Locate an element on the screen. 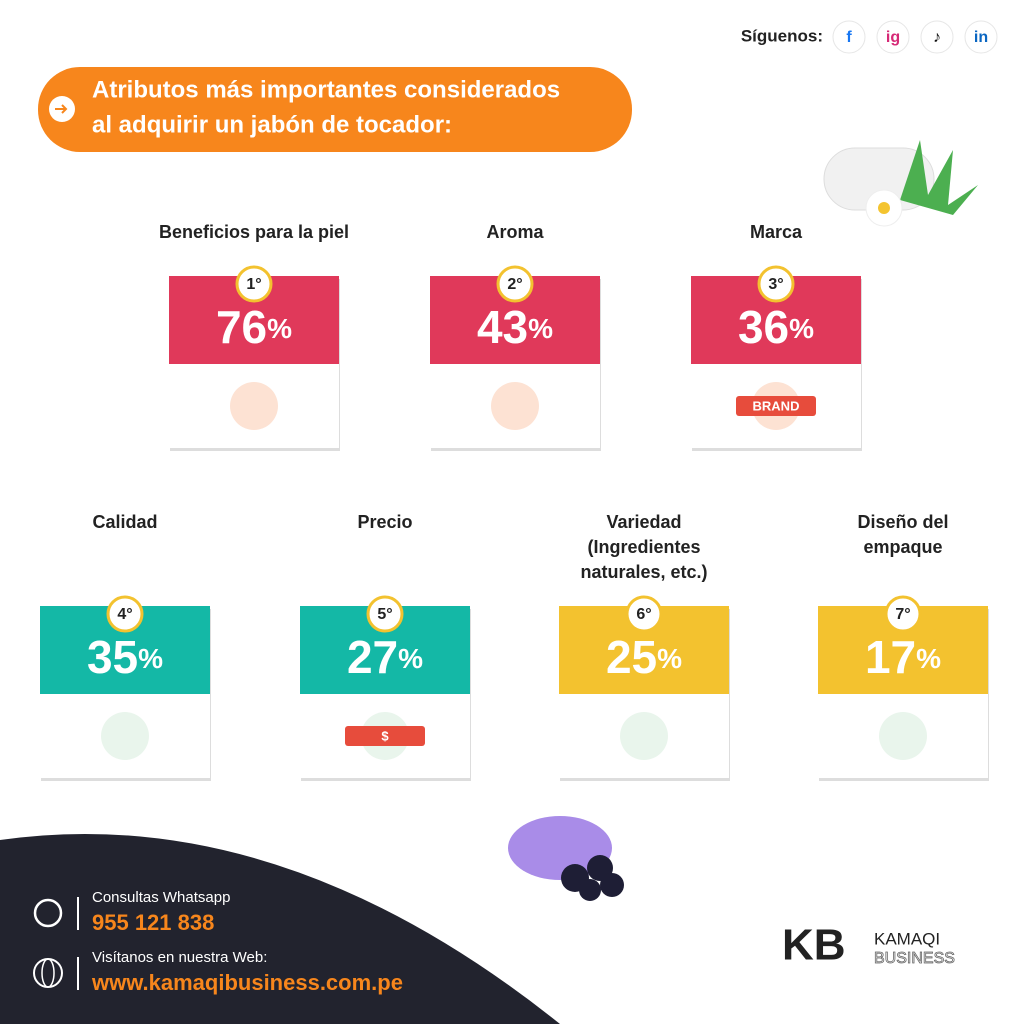 This screenshot has height=1024, width=1024. title-line: Atributos más importantes considerados is located at coordinates (326, 89).